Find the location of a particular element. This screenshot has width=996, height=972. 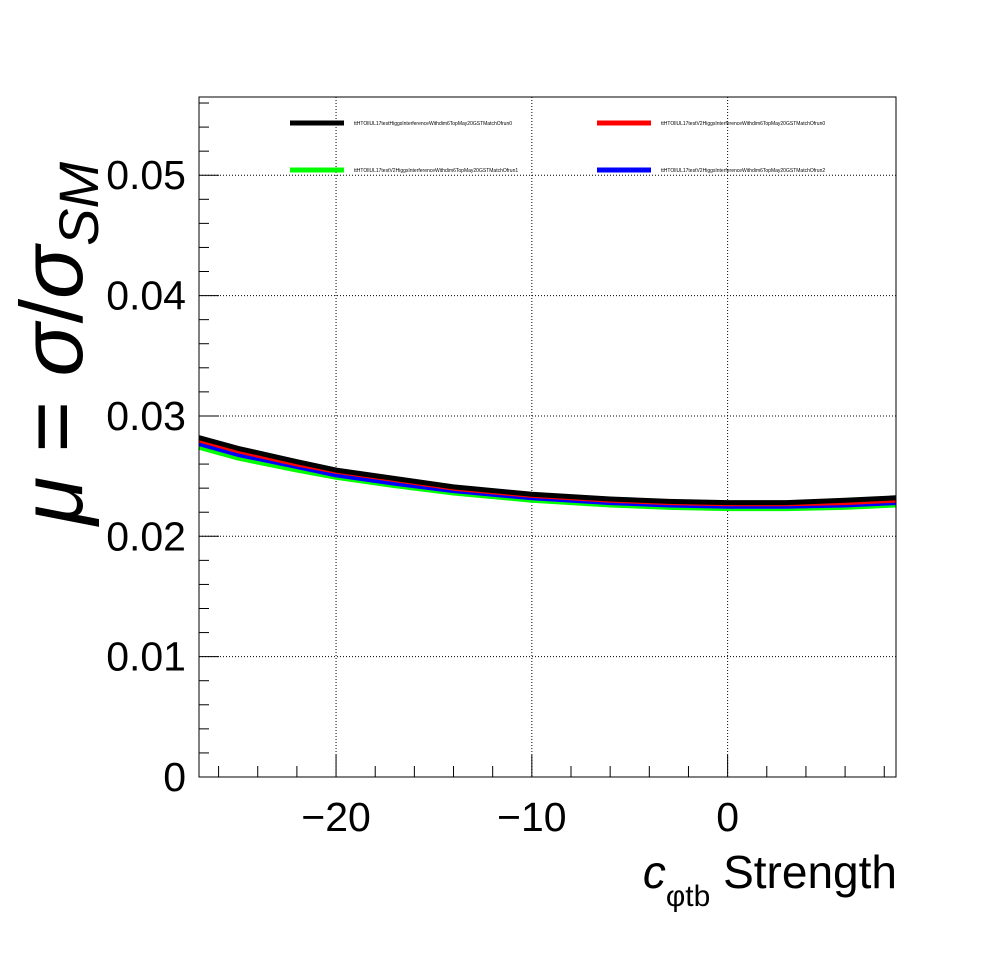

series-layer is located at coordinates (547, 473).